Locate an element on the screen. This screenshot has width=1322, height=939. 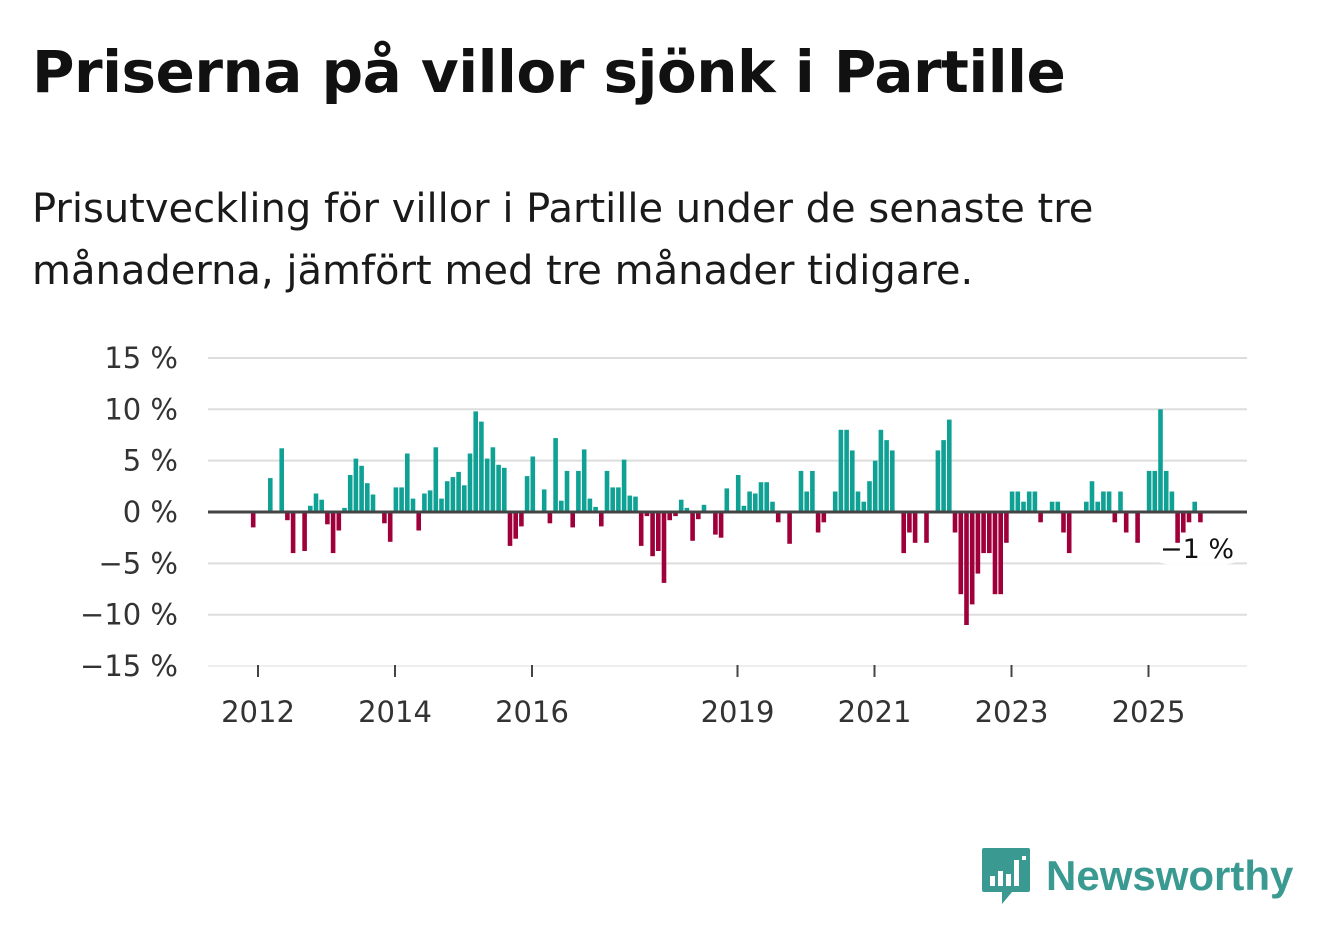
y-tick-label: 10 % is located at coordinates (141, 409).